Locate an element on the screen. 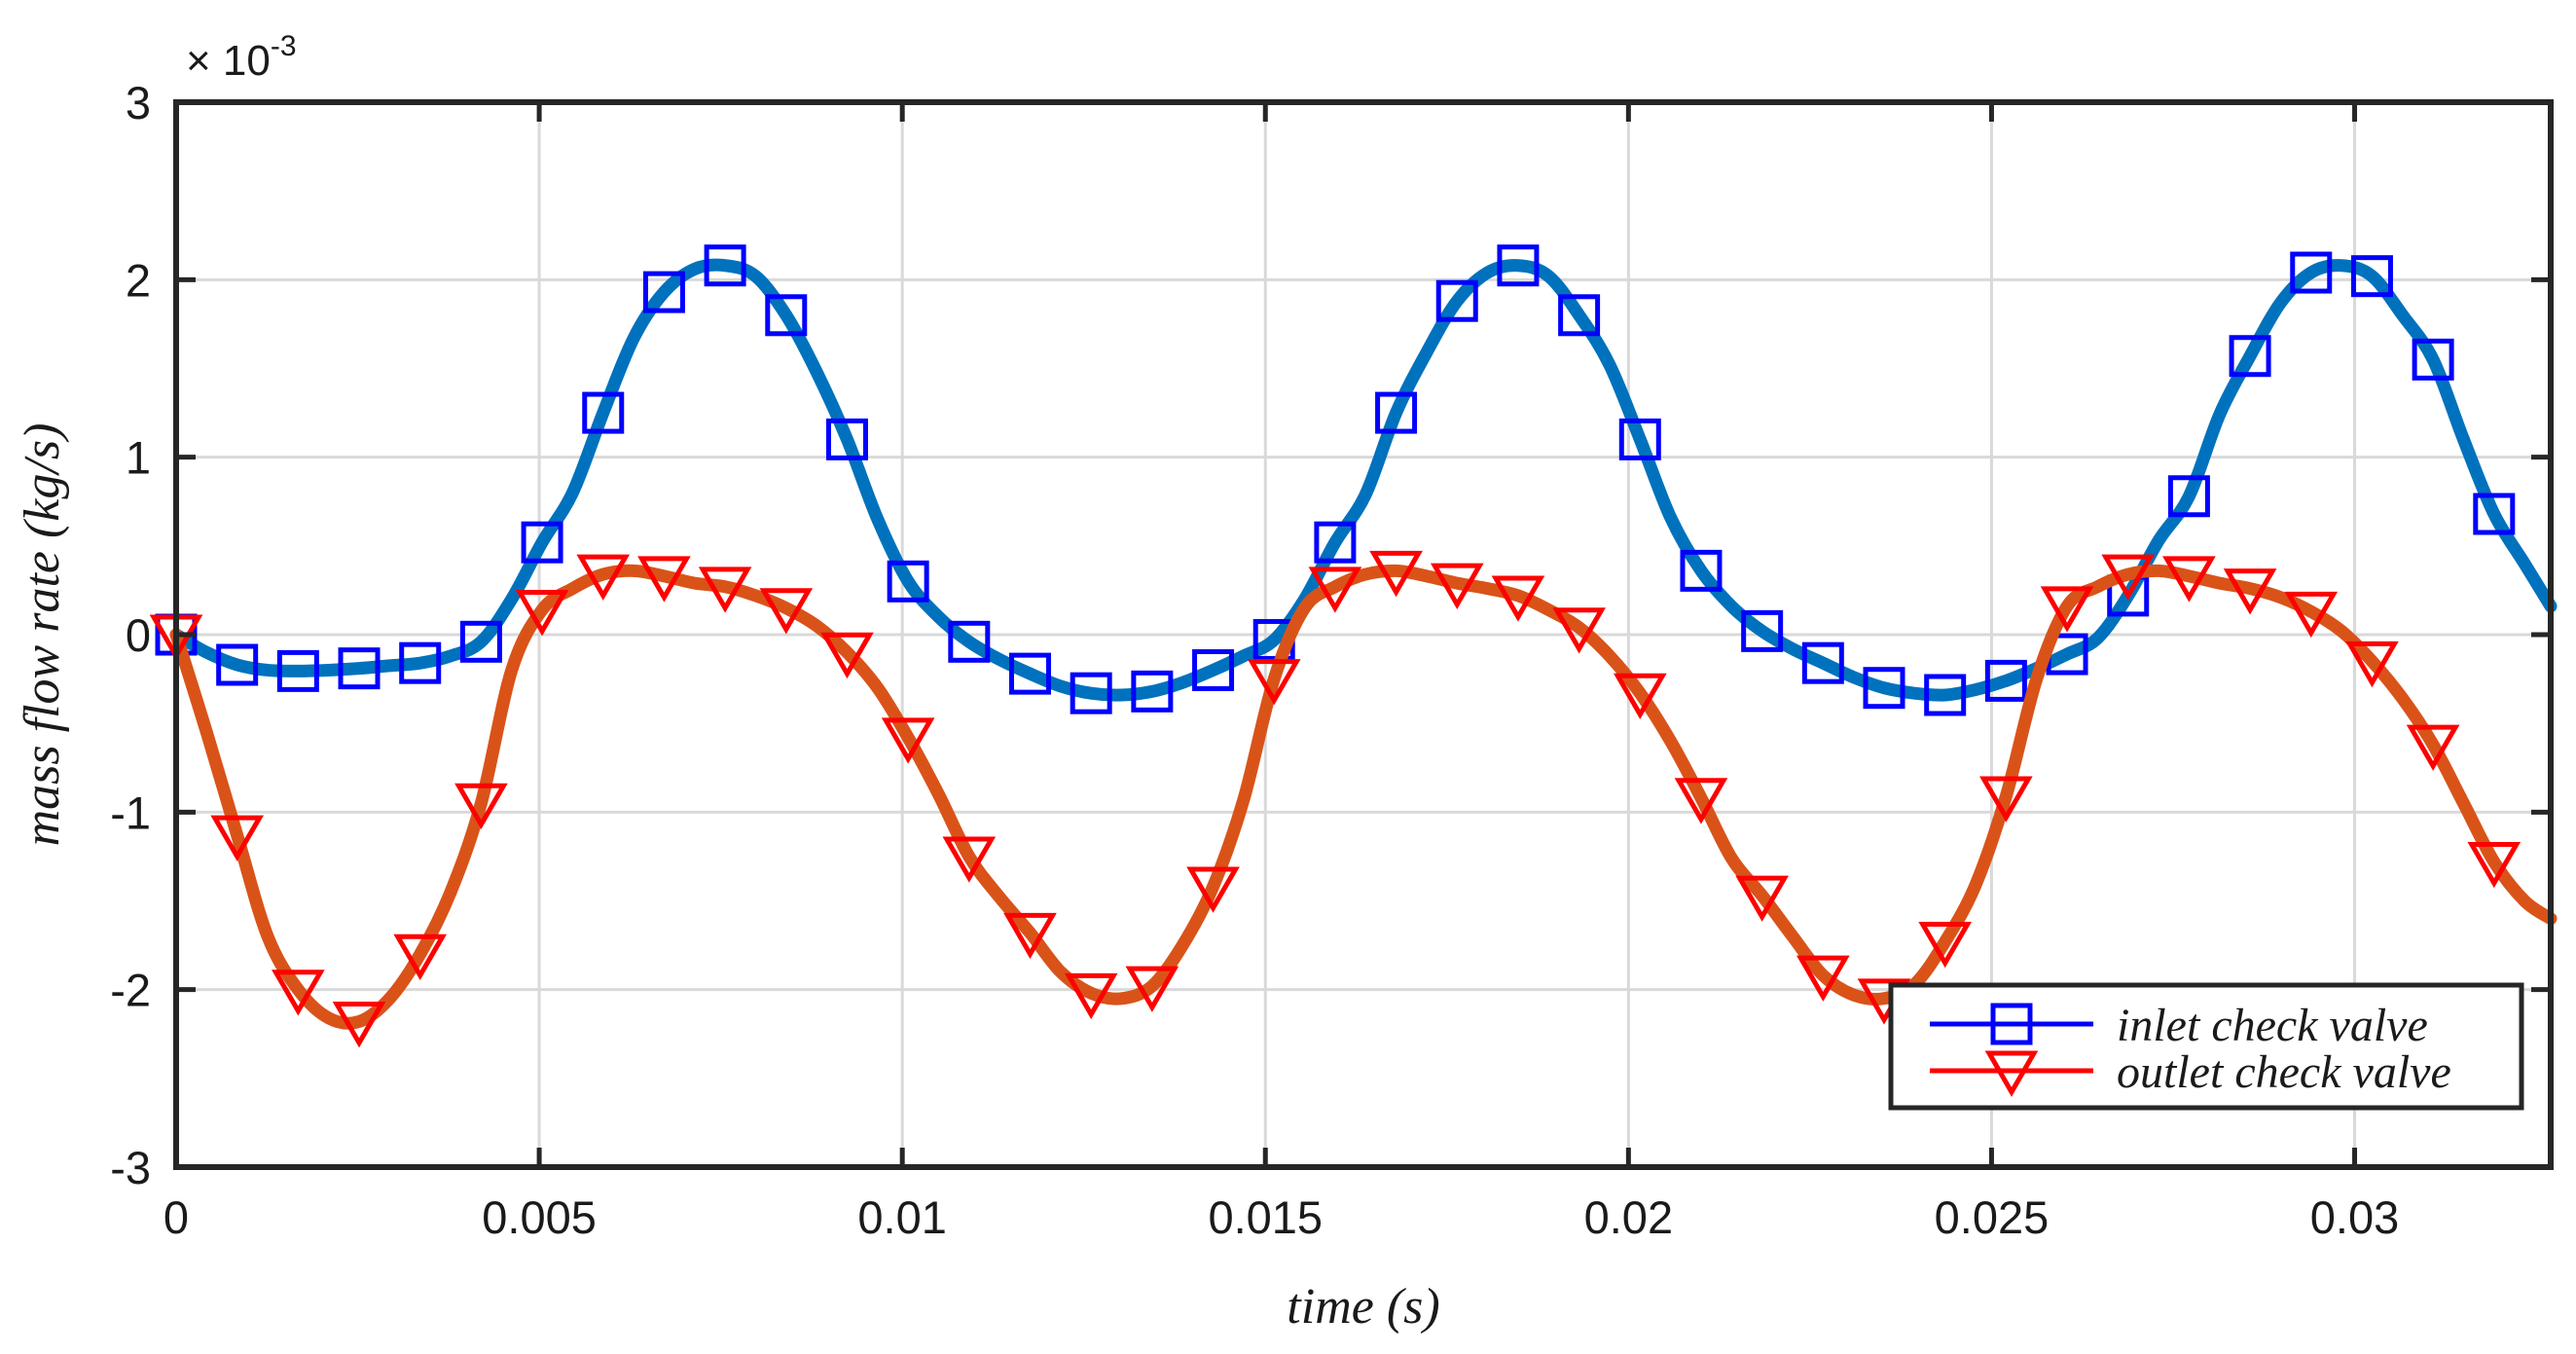  y-tick-label: -1 is located at coordinates (130, 812).